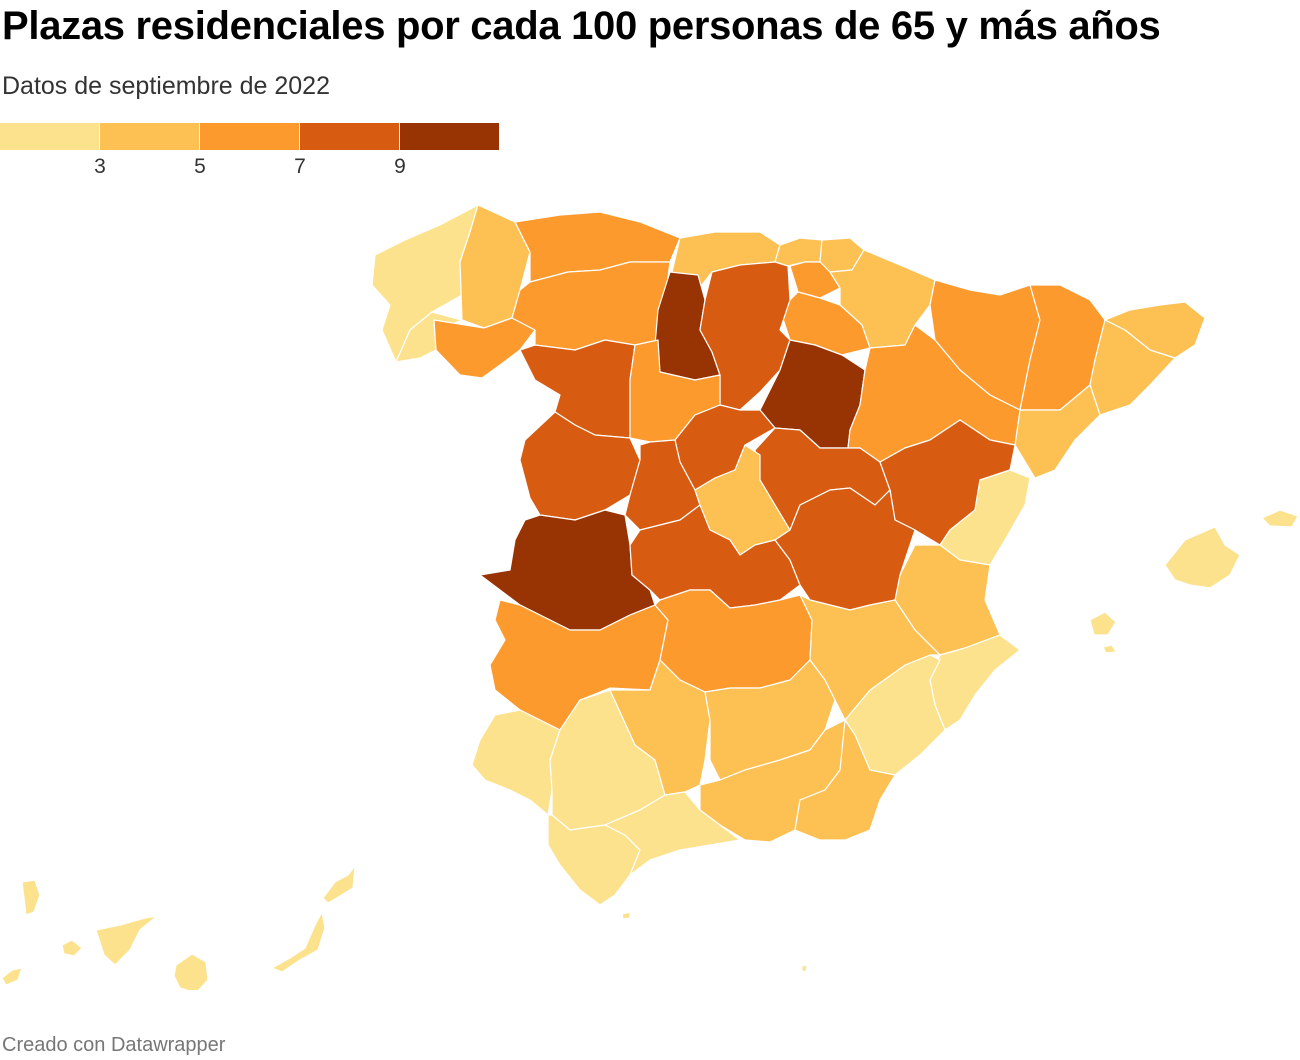 This screenshot has width=1300, height=1060. Describe the element at coordinates (31, 897) in the screenshot. I see `island-la-palma` at that location.